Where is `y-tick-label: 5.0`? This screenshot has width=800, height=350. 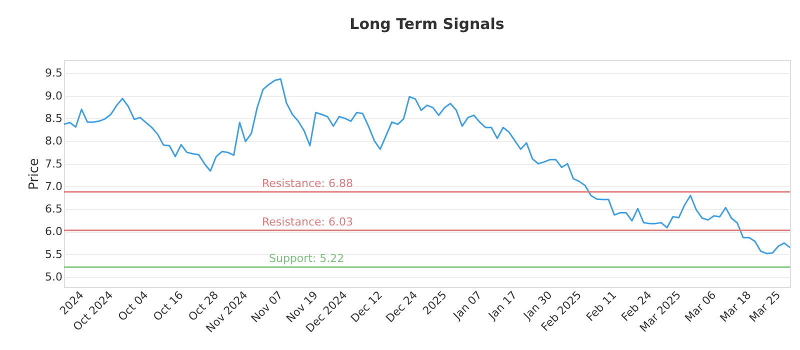
y-tick-label: 5.0 is located at coordinates (53, 277).